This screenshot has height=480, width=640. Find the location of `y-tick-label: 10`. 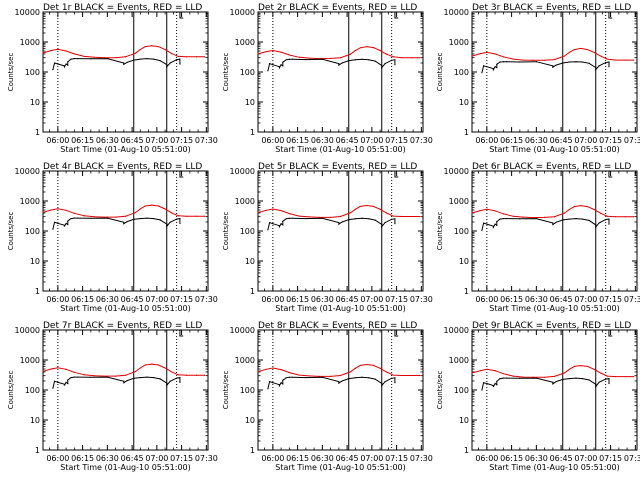

y-tick-label: 10 is located at coordinates (250, 102).